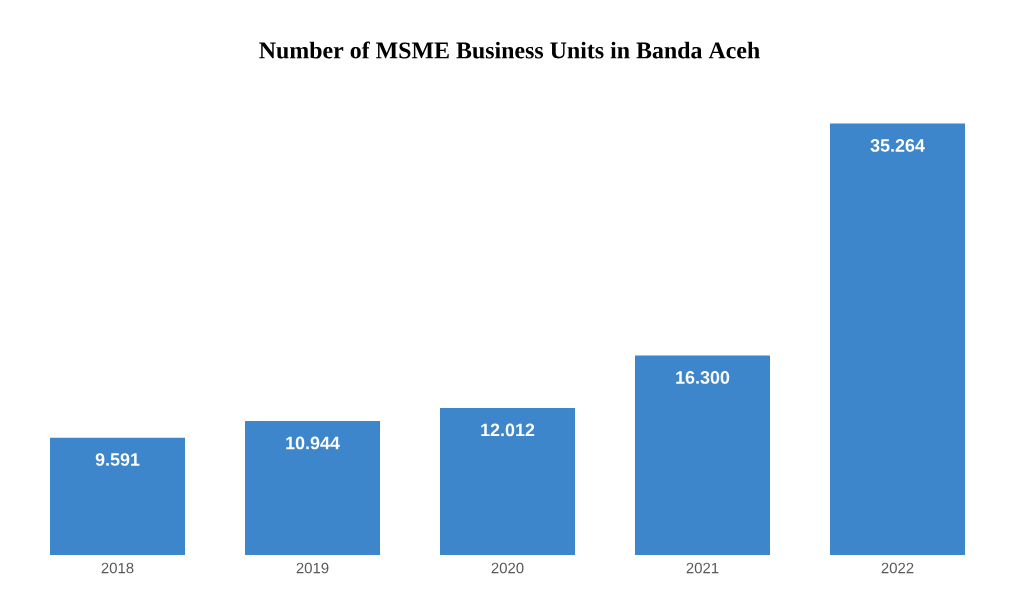  I want to click on x-tick-label: 2020, so click(507, 568).